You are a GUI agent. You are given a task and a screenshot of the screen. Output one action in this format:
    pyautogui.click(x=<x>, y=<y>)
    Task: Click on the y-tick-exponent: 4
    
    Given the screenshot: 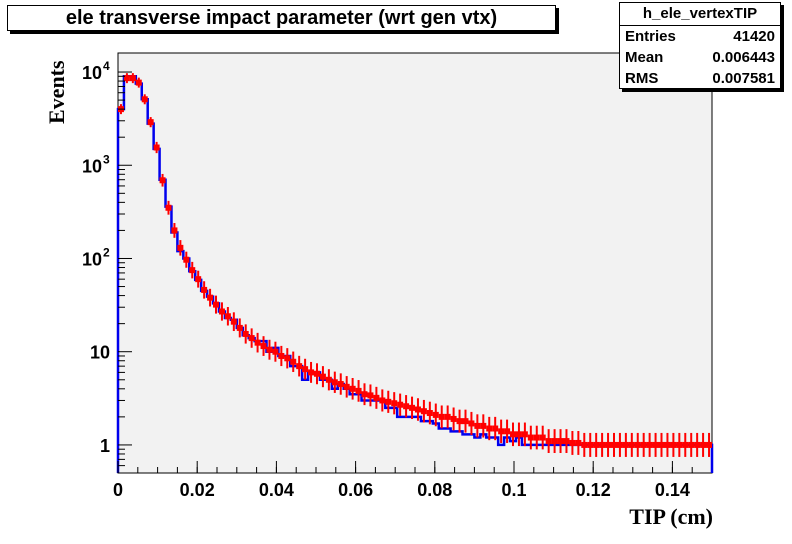 What is the action you would take?
    pyautogui.click(x=106, y=66)
    